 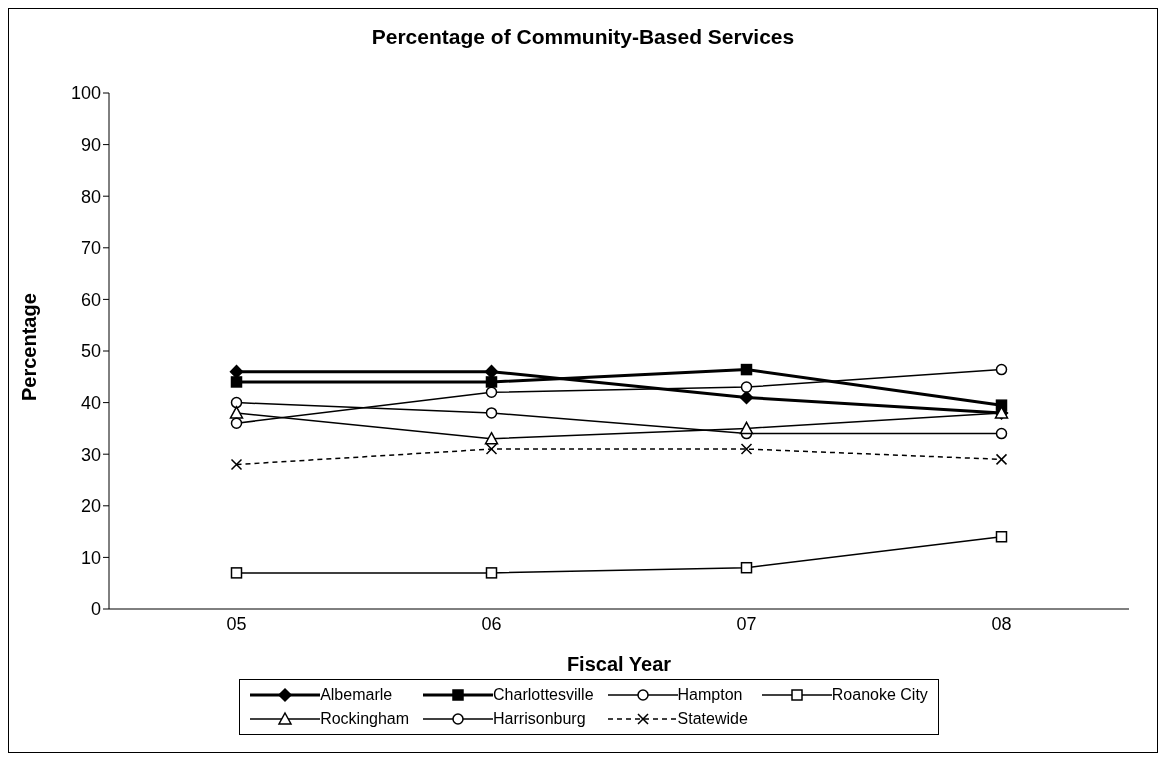 I want to click on legend-label: Statewide, so click(x=712, y=719).